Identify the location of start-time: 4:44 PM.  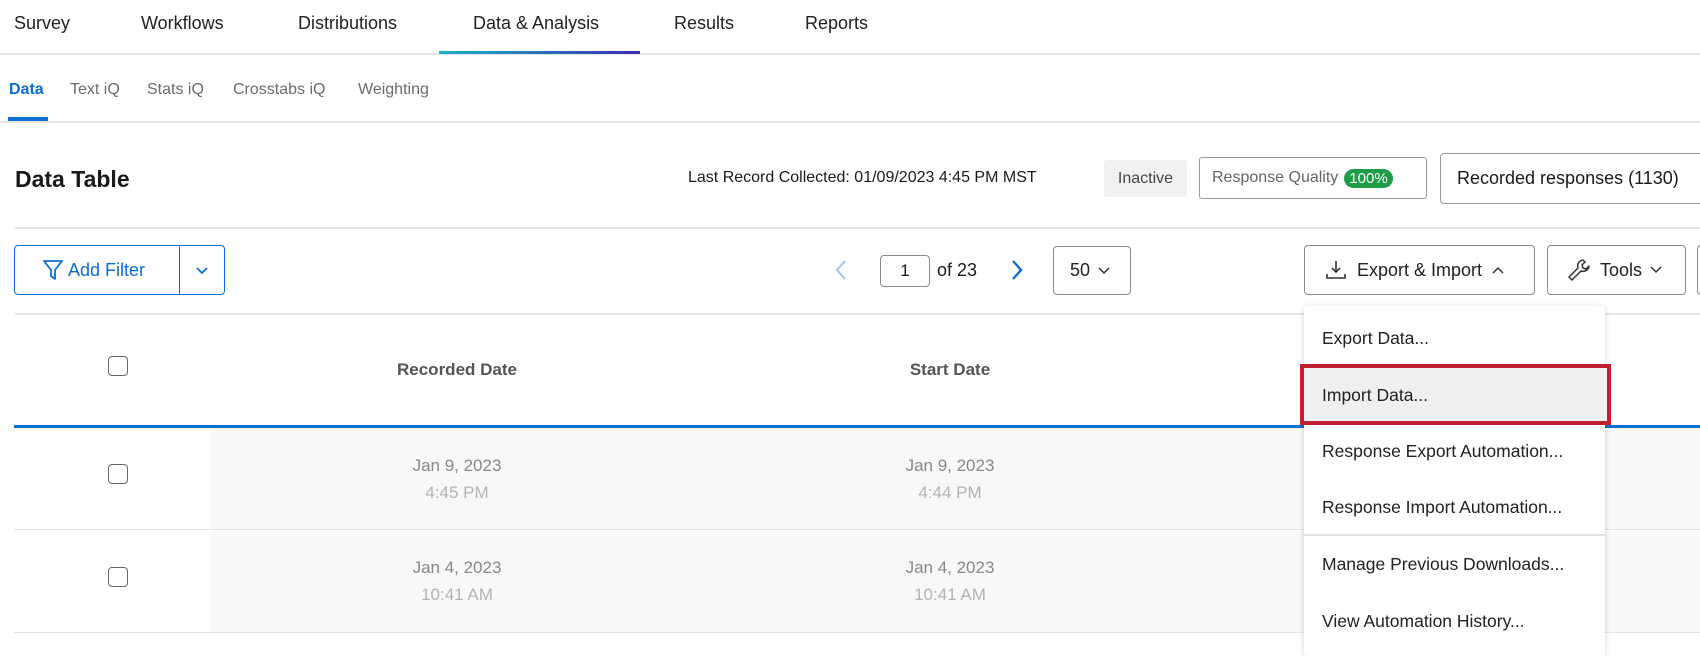
(950, 492).